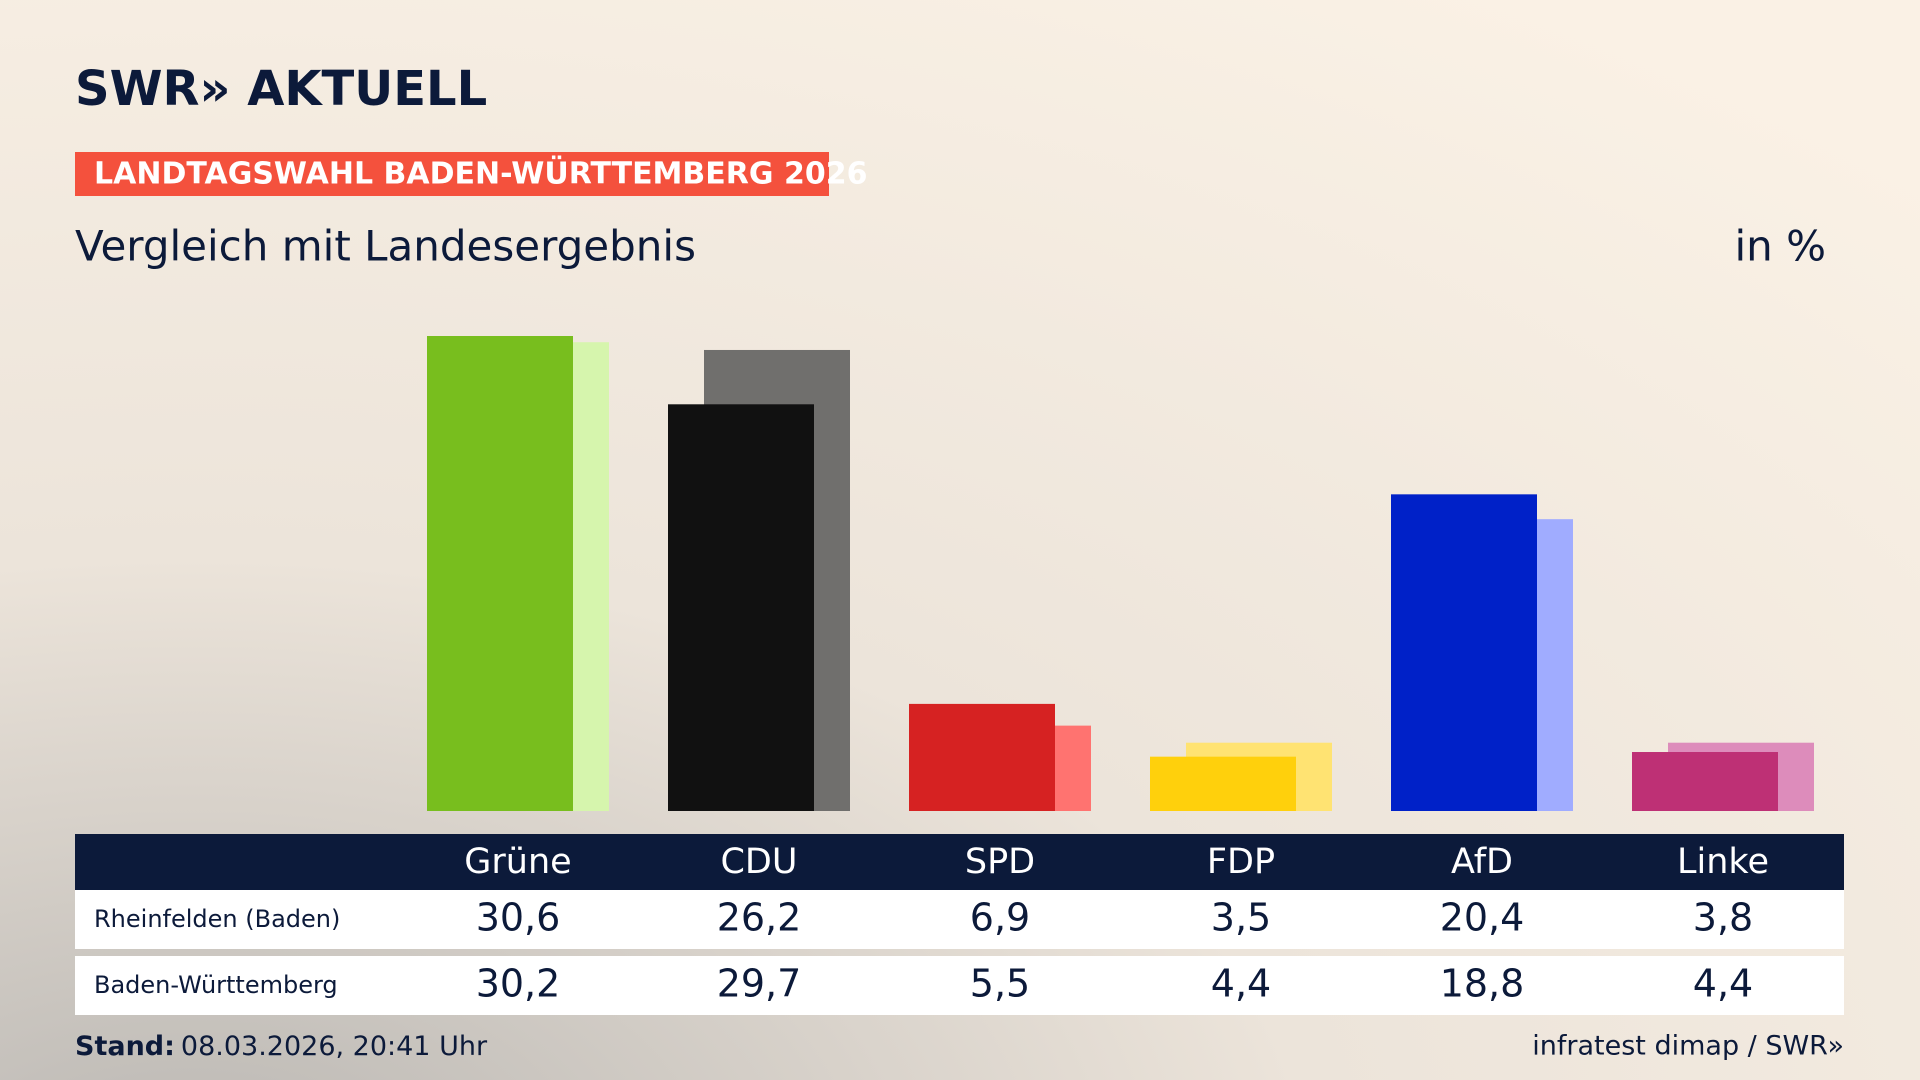 The width and height of the screenshot is (1920, 1080). I want to click on value-label: 29,7, so click(759, 984).